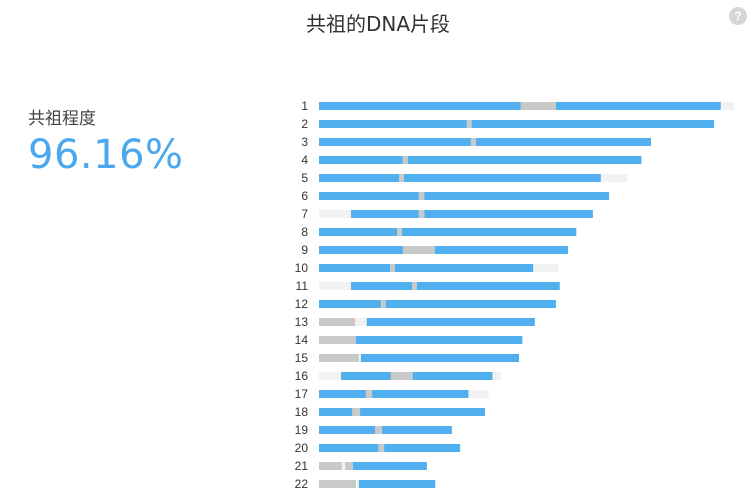 Image resolution: width=756 pixels, height=502 pixels. I want to click on chromosome-label: 13, so click(302, 322).